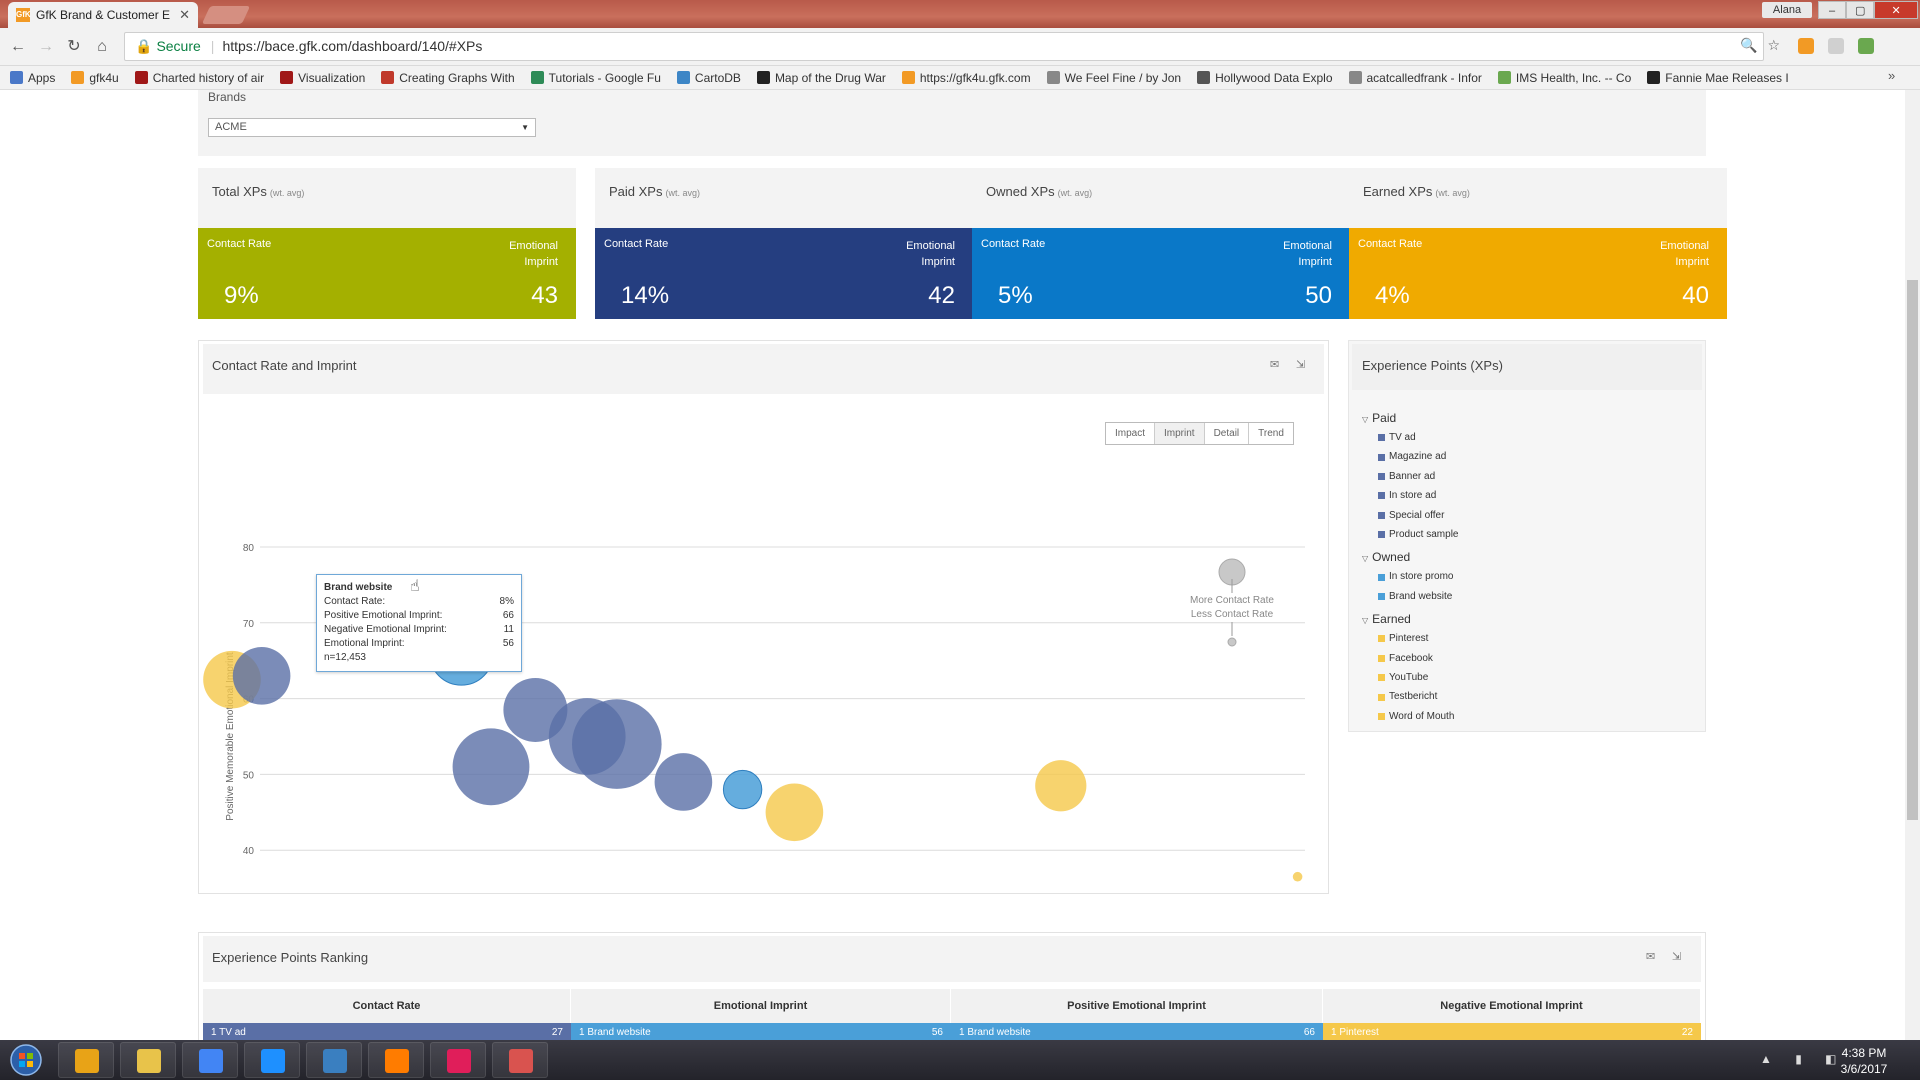 The height and width of the screenshot is (1080, 1920). What do you see at coordinates (1410, 456) in the screenshot?
I see `xp-item: Magazine ad` at bounding box center [1410, 456].